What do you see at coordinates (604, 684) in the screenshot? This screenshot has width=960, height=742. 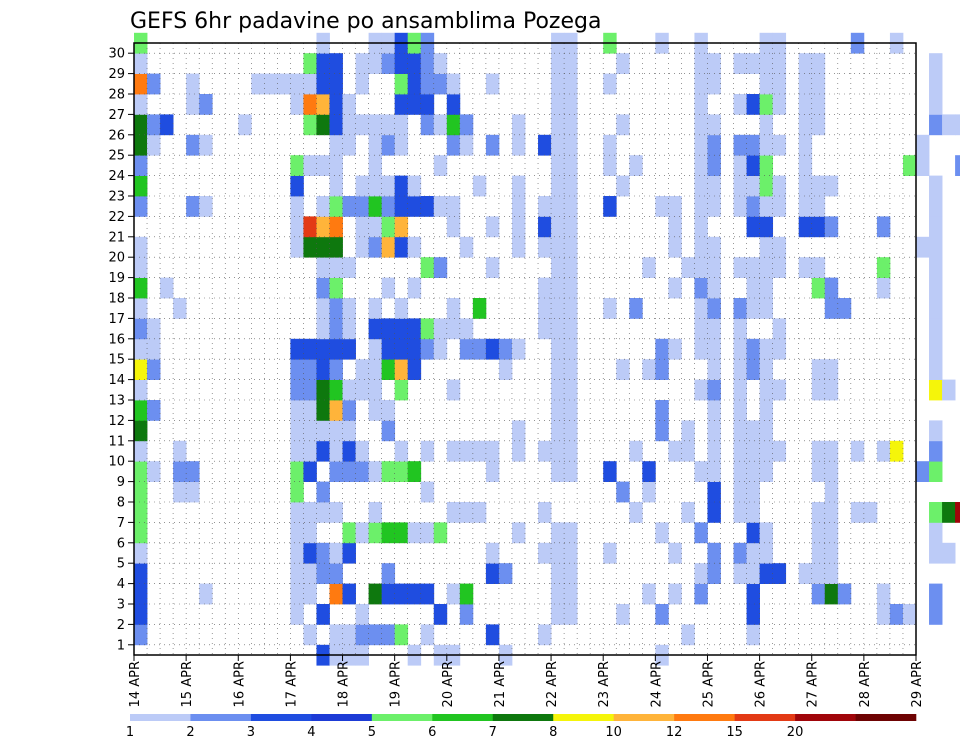 I see `x-tick-label: 23 APR` at bounding box center [604, 684].